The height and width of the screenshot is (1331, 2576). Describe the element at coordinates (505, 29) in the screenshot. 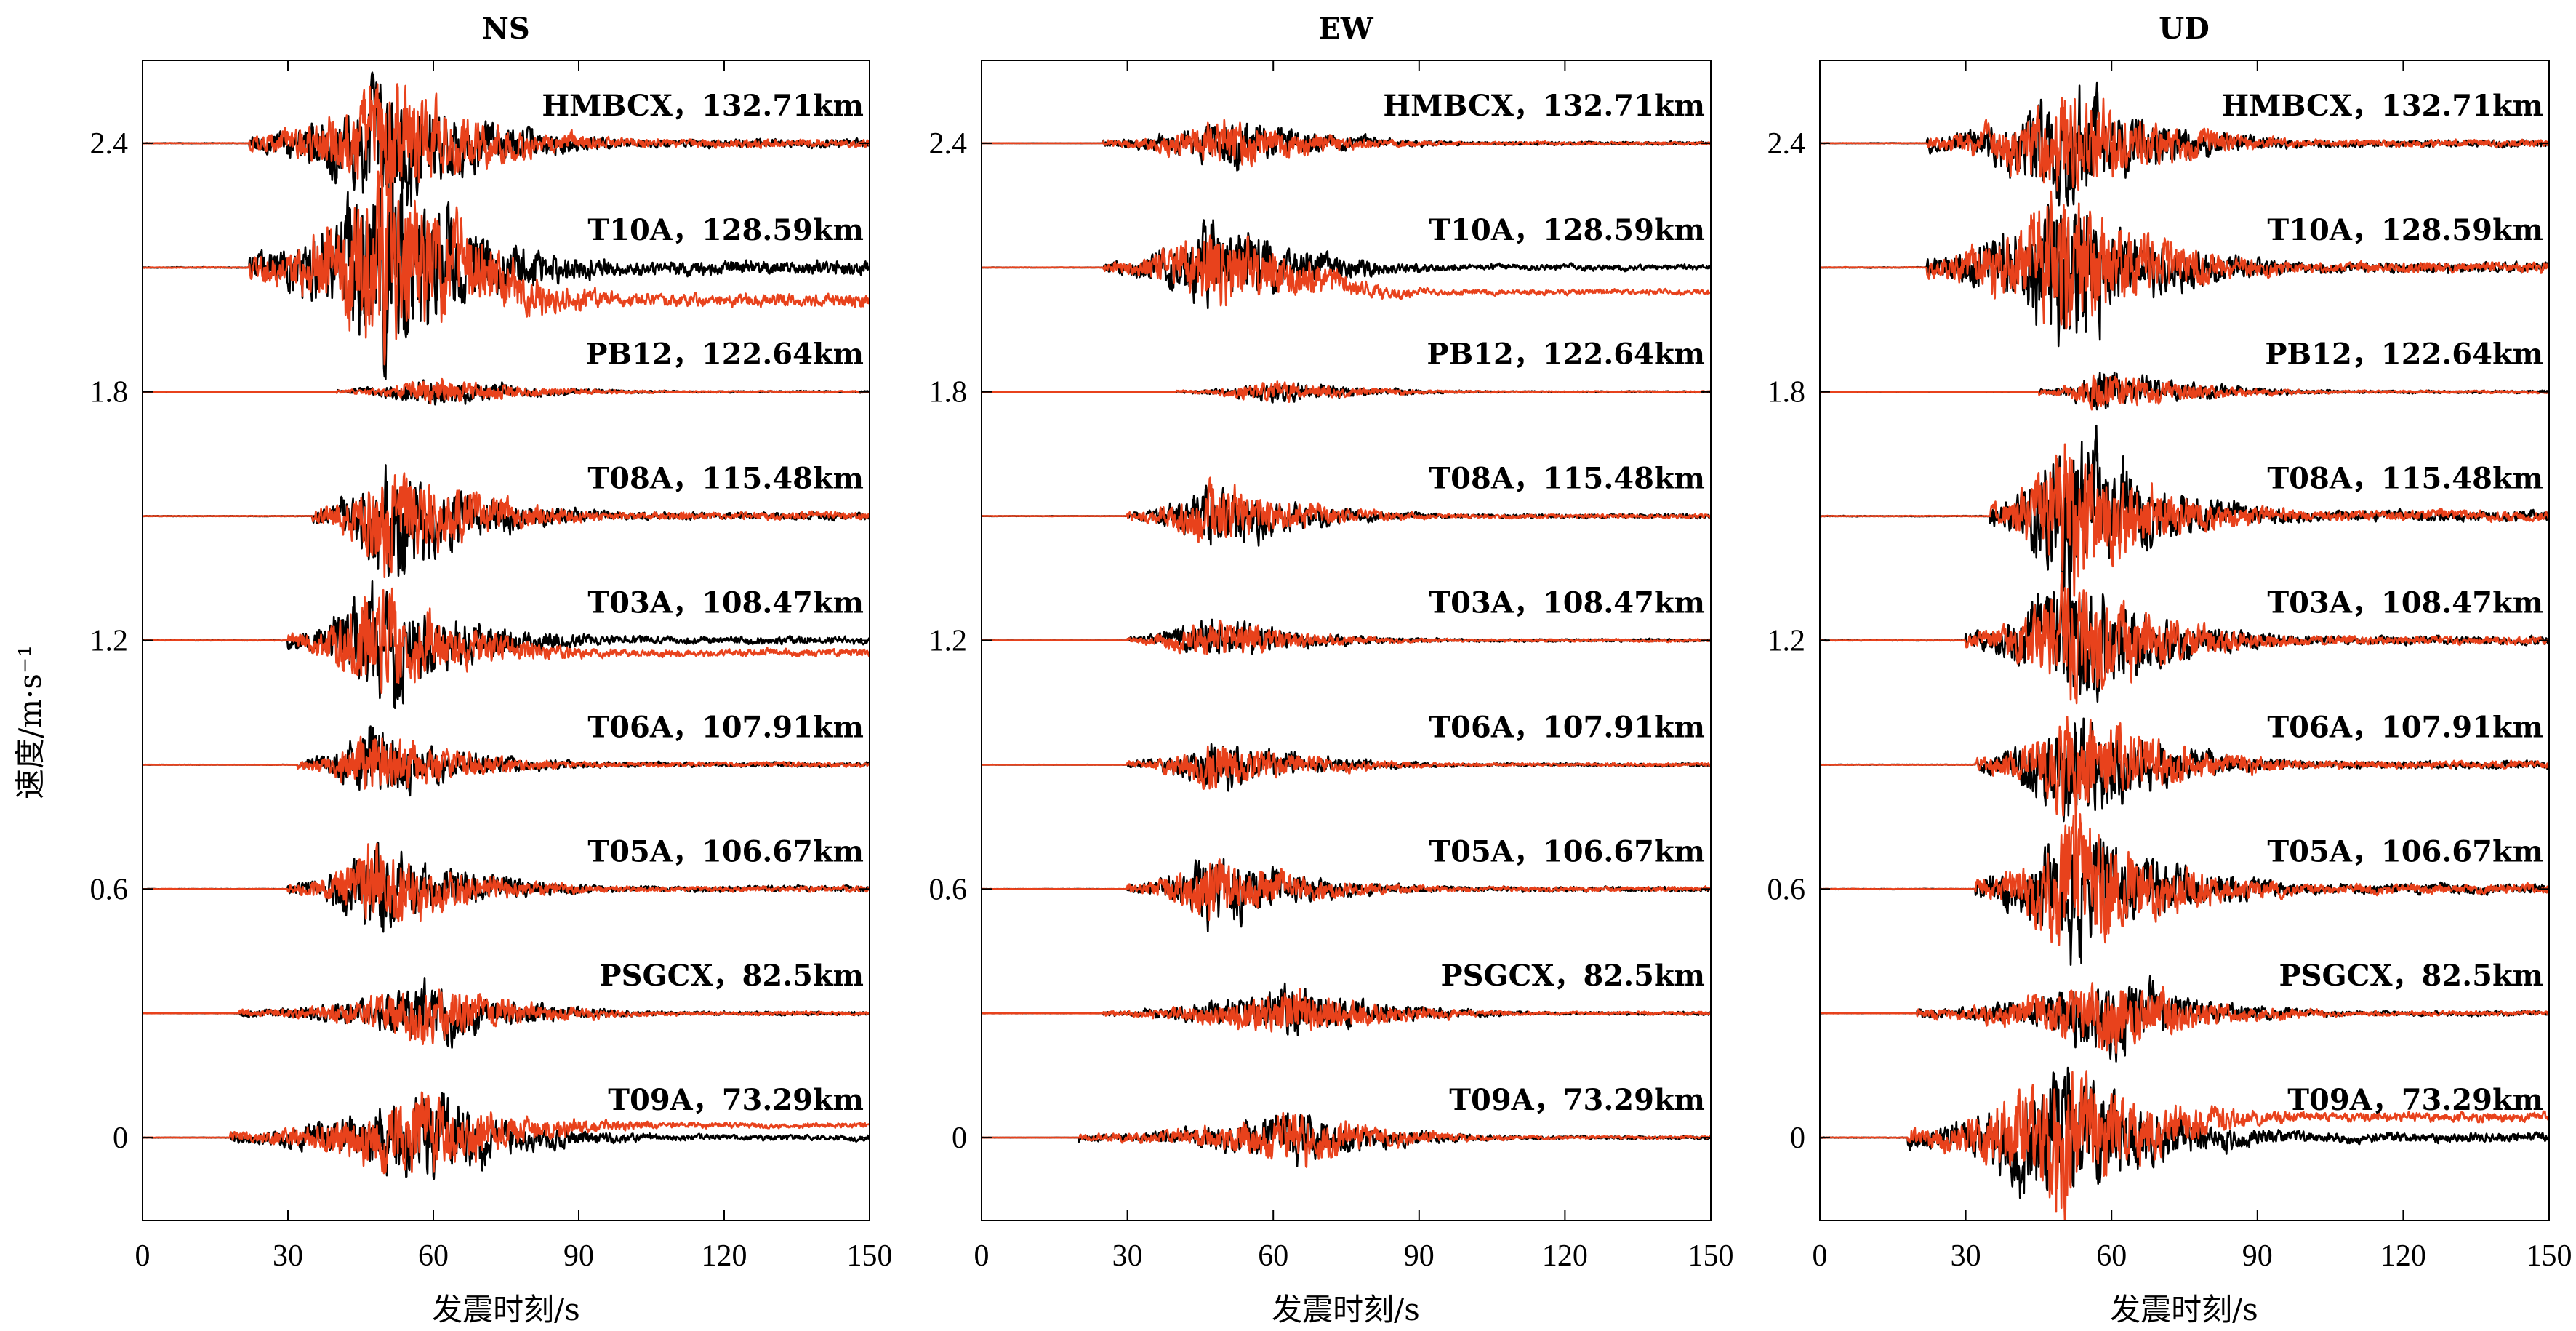

I see `panel-title: NS` at that location.